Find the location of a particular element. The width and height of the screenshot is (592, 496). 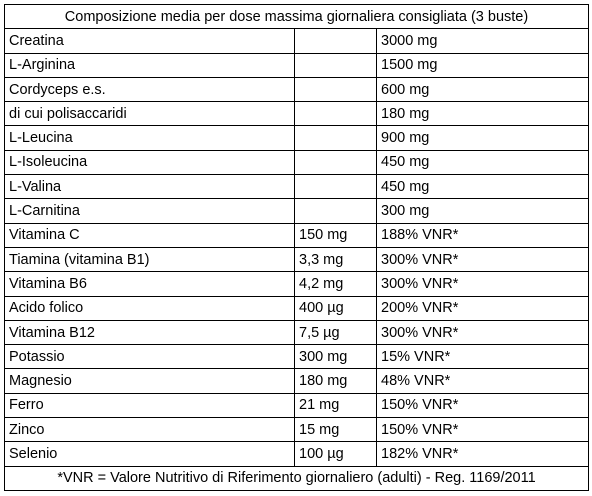

table-row: Cordyceps e.s. 600 mg is located at coordinates (296, 89).